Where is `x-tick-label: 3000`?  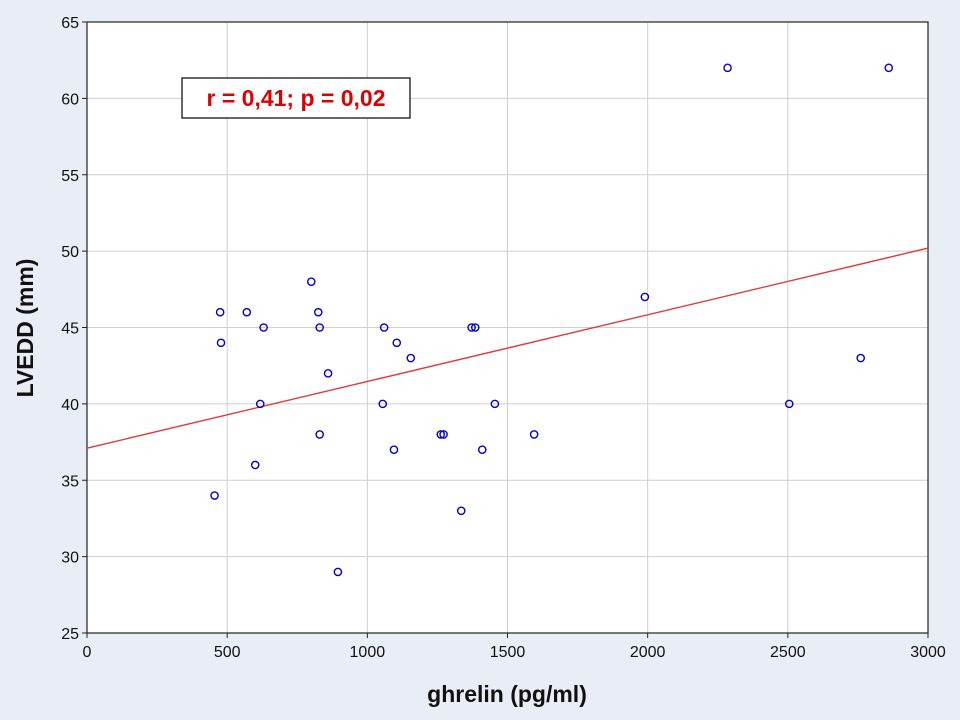 x-tick-label: 3000 is located at coordinates (928, 652).